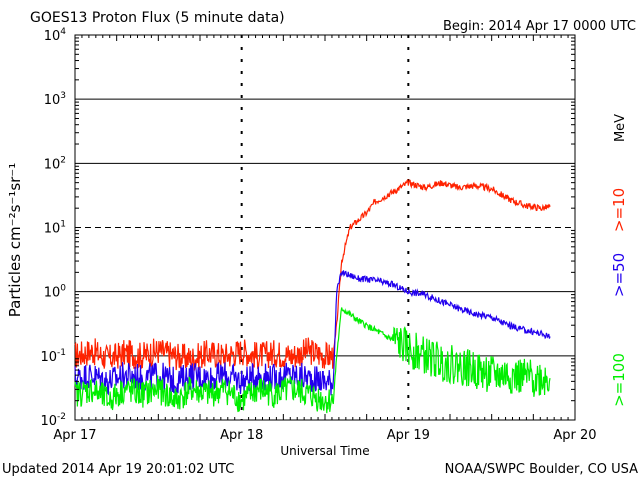 The image size is (640, 485). I want to click on data-source: NOAA/SWPC Boulder, CO USA, so click(541, 469).